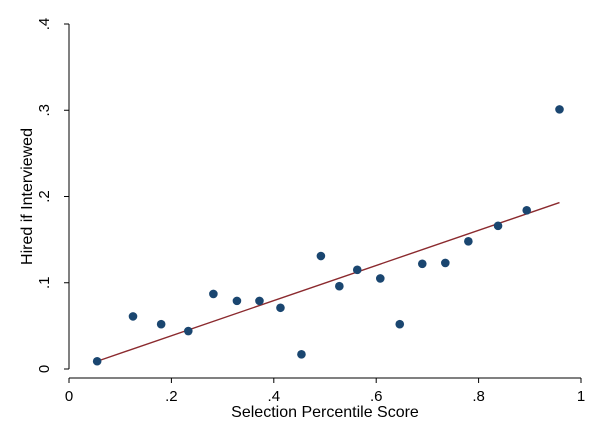 This screenshot has height=440, width=605. What do you see at coordinates (171, 396) in the screenshot?
I see `x-tick-label: .2` at bounding box center [171, 396].